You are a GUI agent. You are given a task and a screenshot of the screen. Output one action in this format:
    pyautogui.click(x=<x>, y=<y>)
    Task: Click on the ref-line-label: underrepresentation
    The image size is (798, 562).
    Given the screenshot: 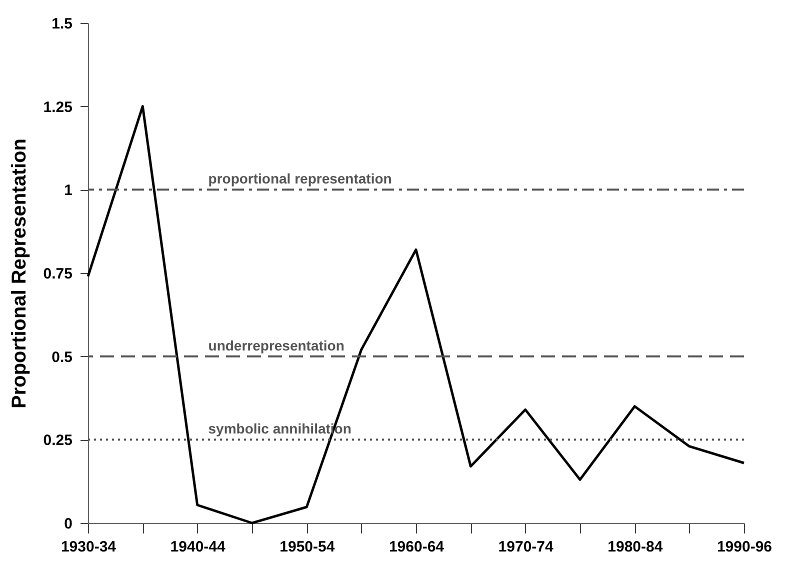 What is the action you would take?
    pyautogui.click(x=276, y=345)
    